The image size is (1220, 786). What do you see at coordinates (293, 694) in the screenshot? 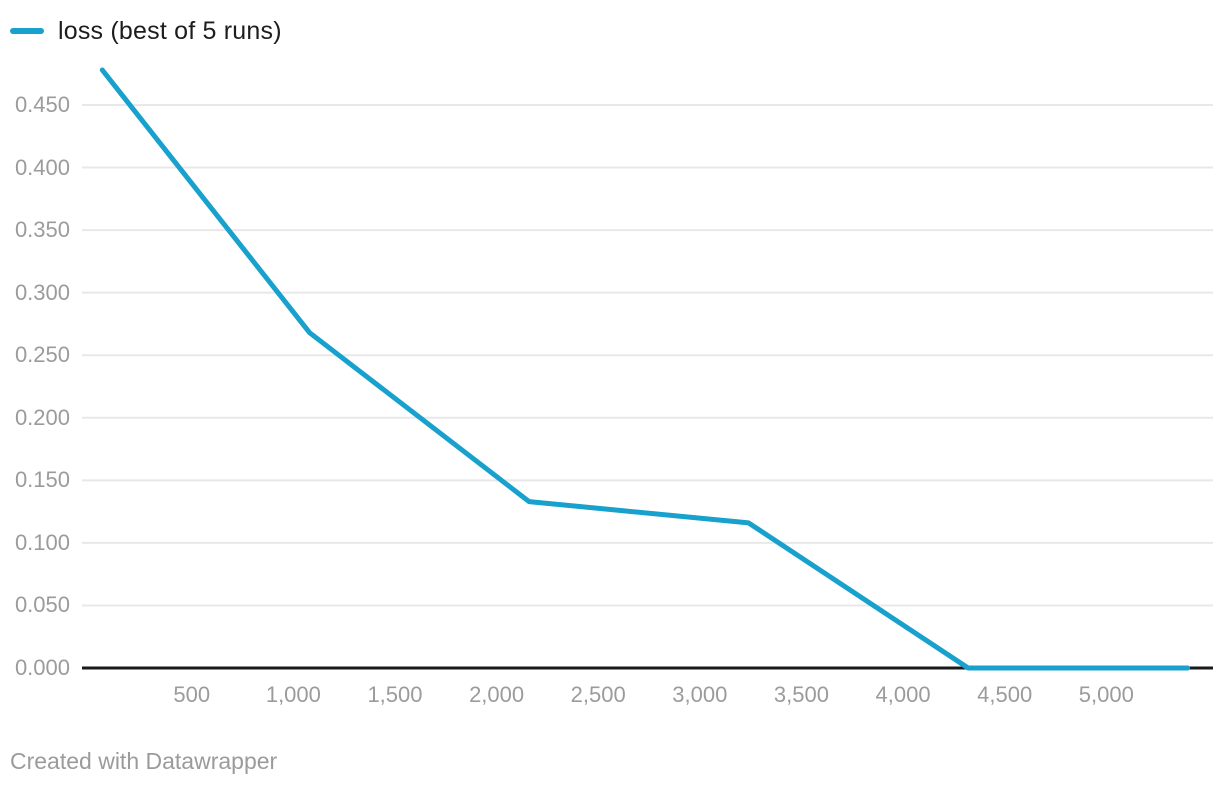
I see `x-tick-label: 1,000` at bounding box center [293, 694].